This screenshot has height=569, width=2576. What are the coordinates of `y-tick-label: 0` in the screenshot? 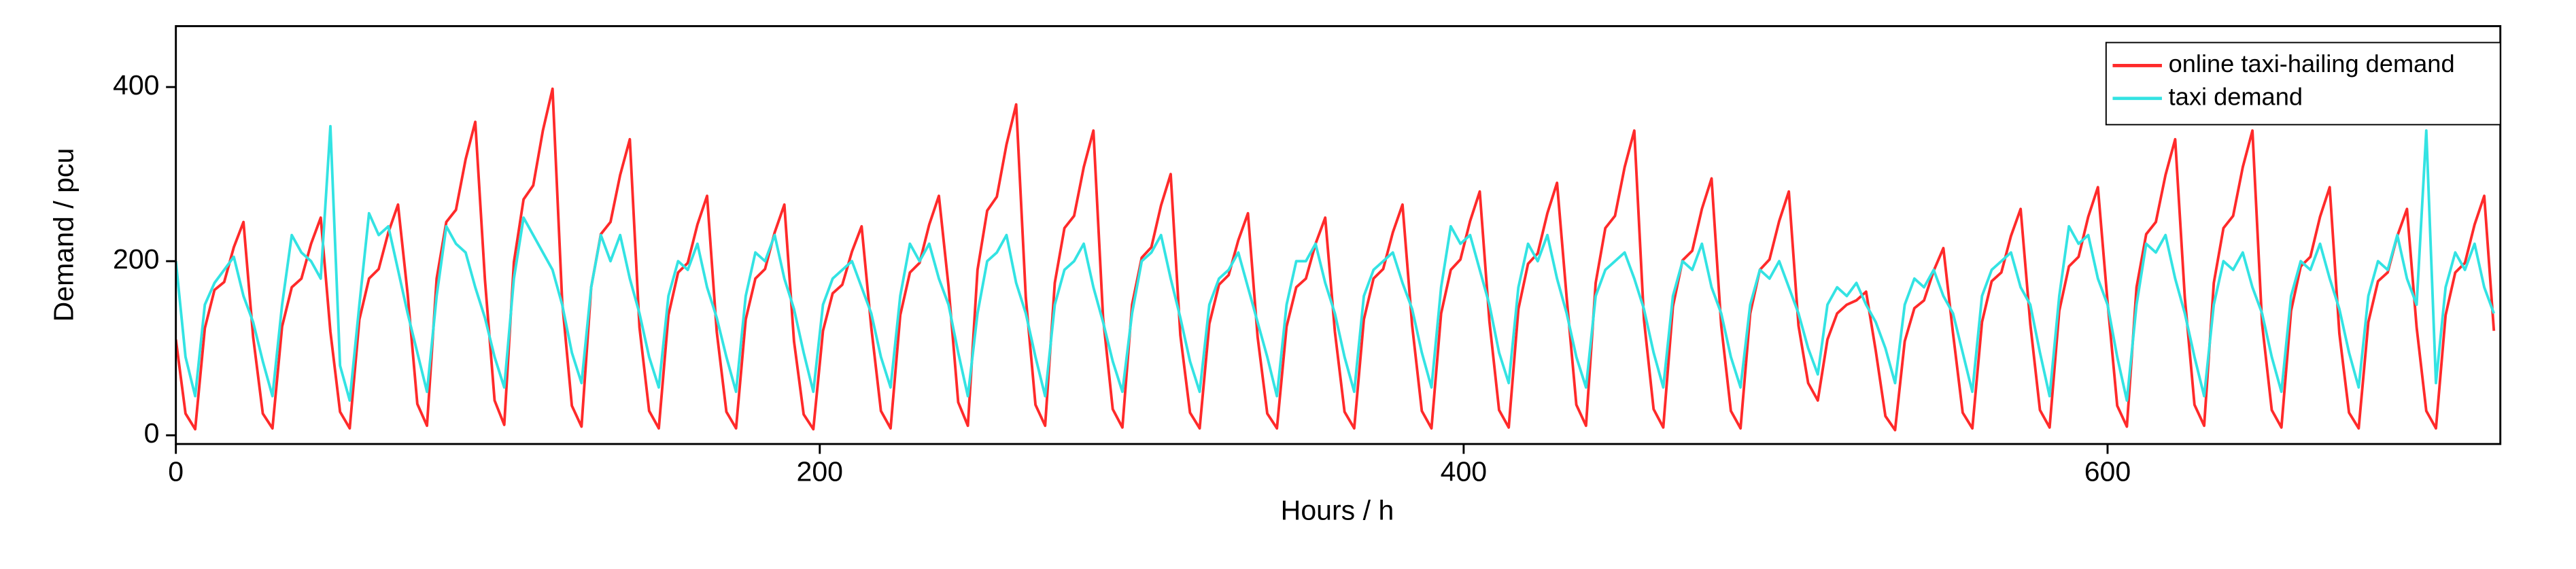 It's located at (152, 433).